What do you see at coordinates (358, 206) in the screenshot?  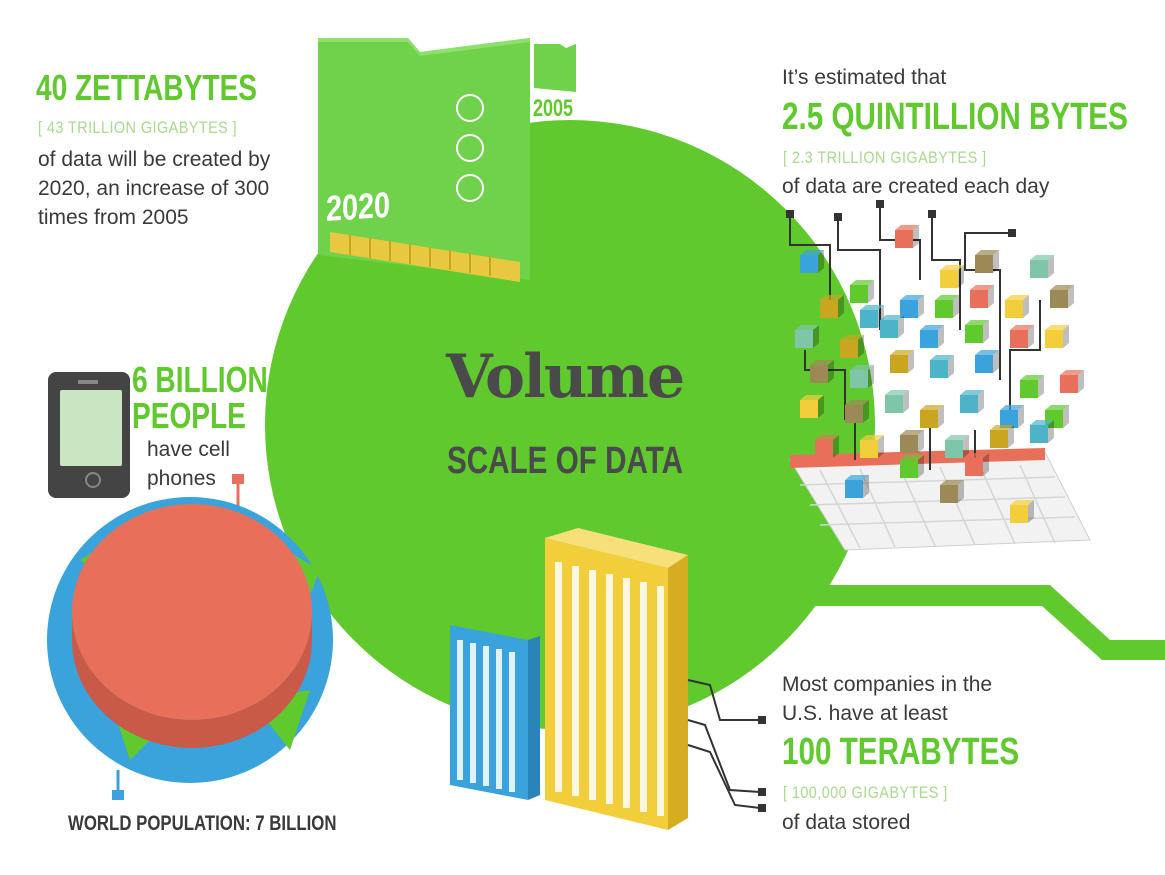 I see `card-year-large: 2020` at bounding box center [358, 206].